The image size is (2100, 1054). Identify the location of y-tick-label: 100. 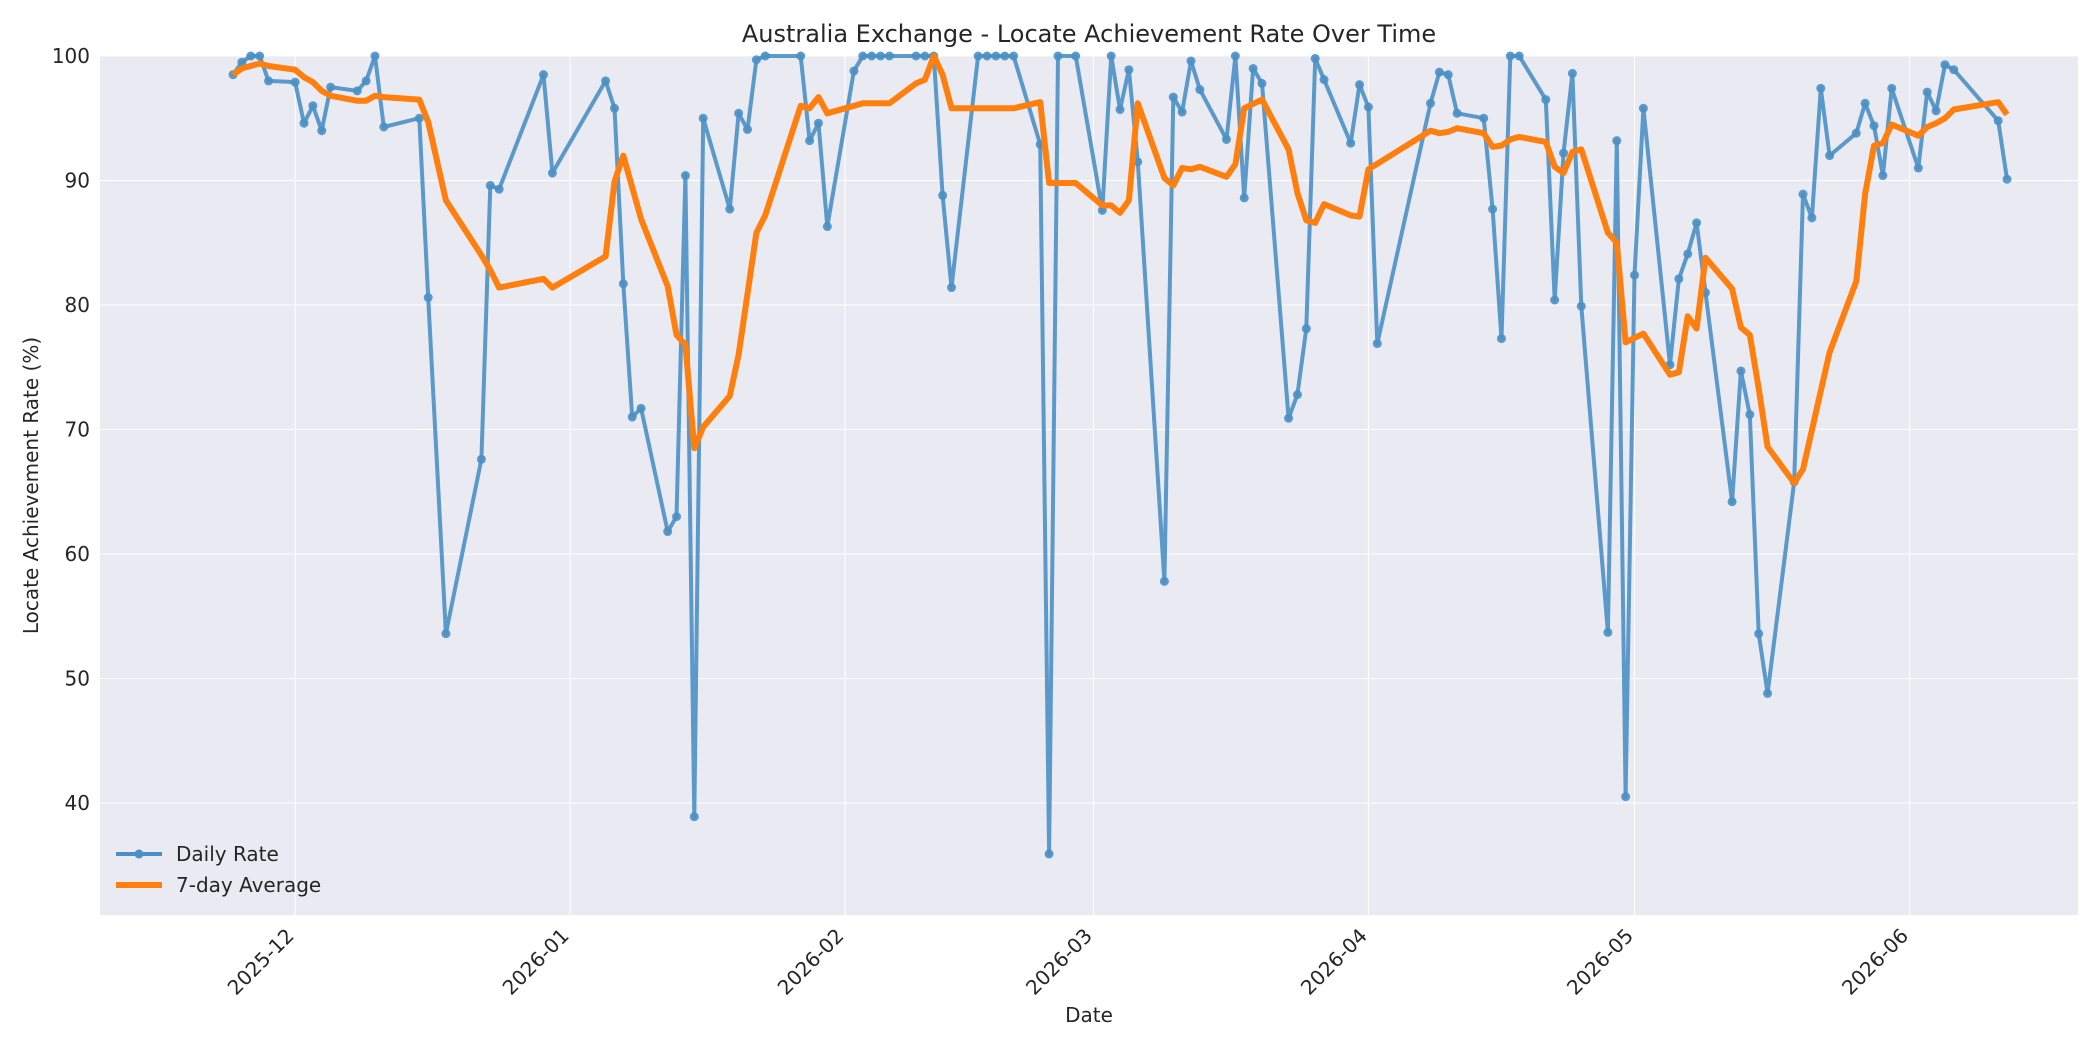
(71, 56).